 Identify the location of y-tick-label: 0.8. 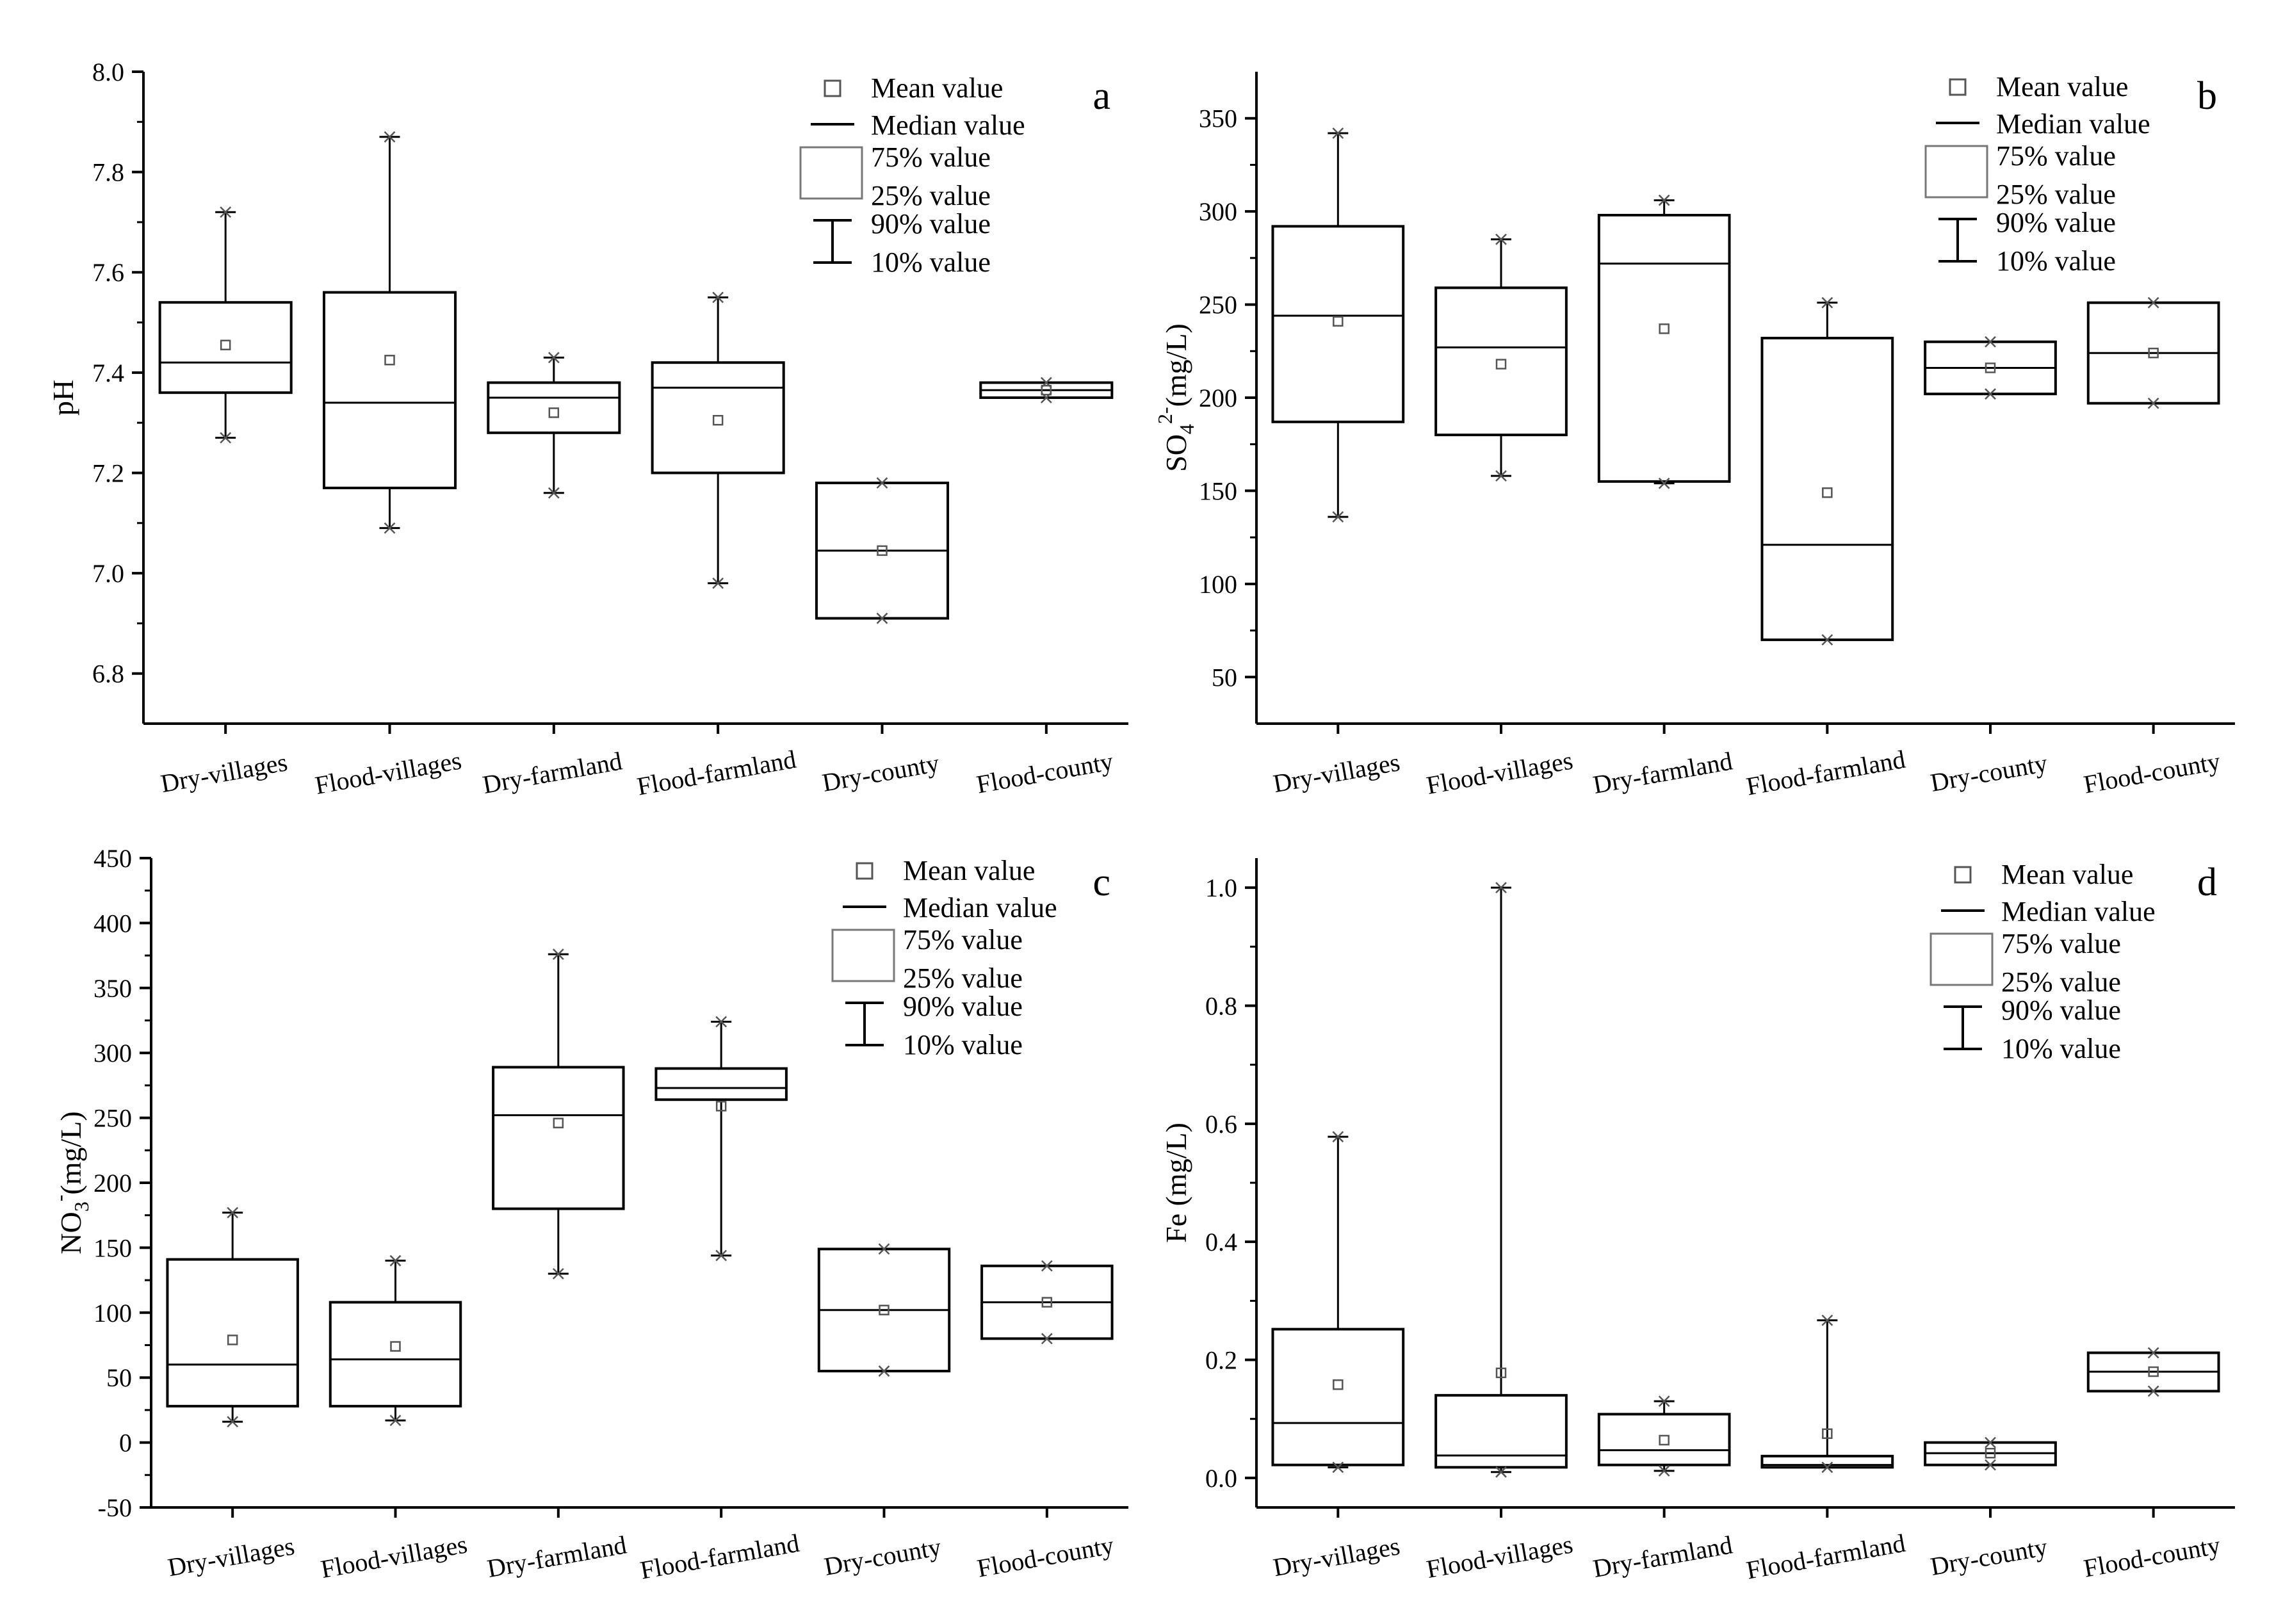
(1221, 1005).